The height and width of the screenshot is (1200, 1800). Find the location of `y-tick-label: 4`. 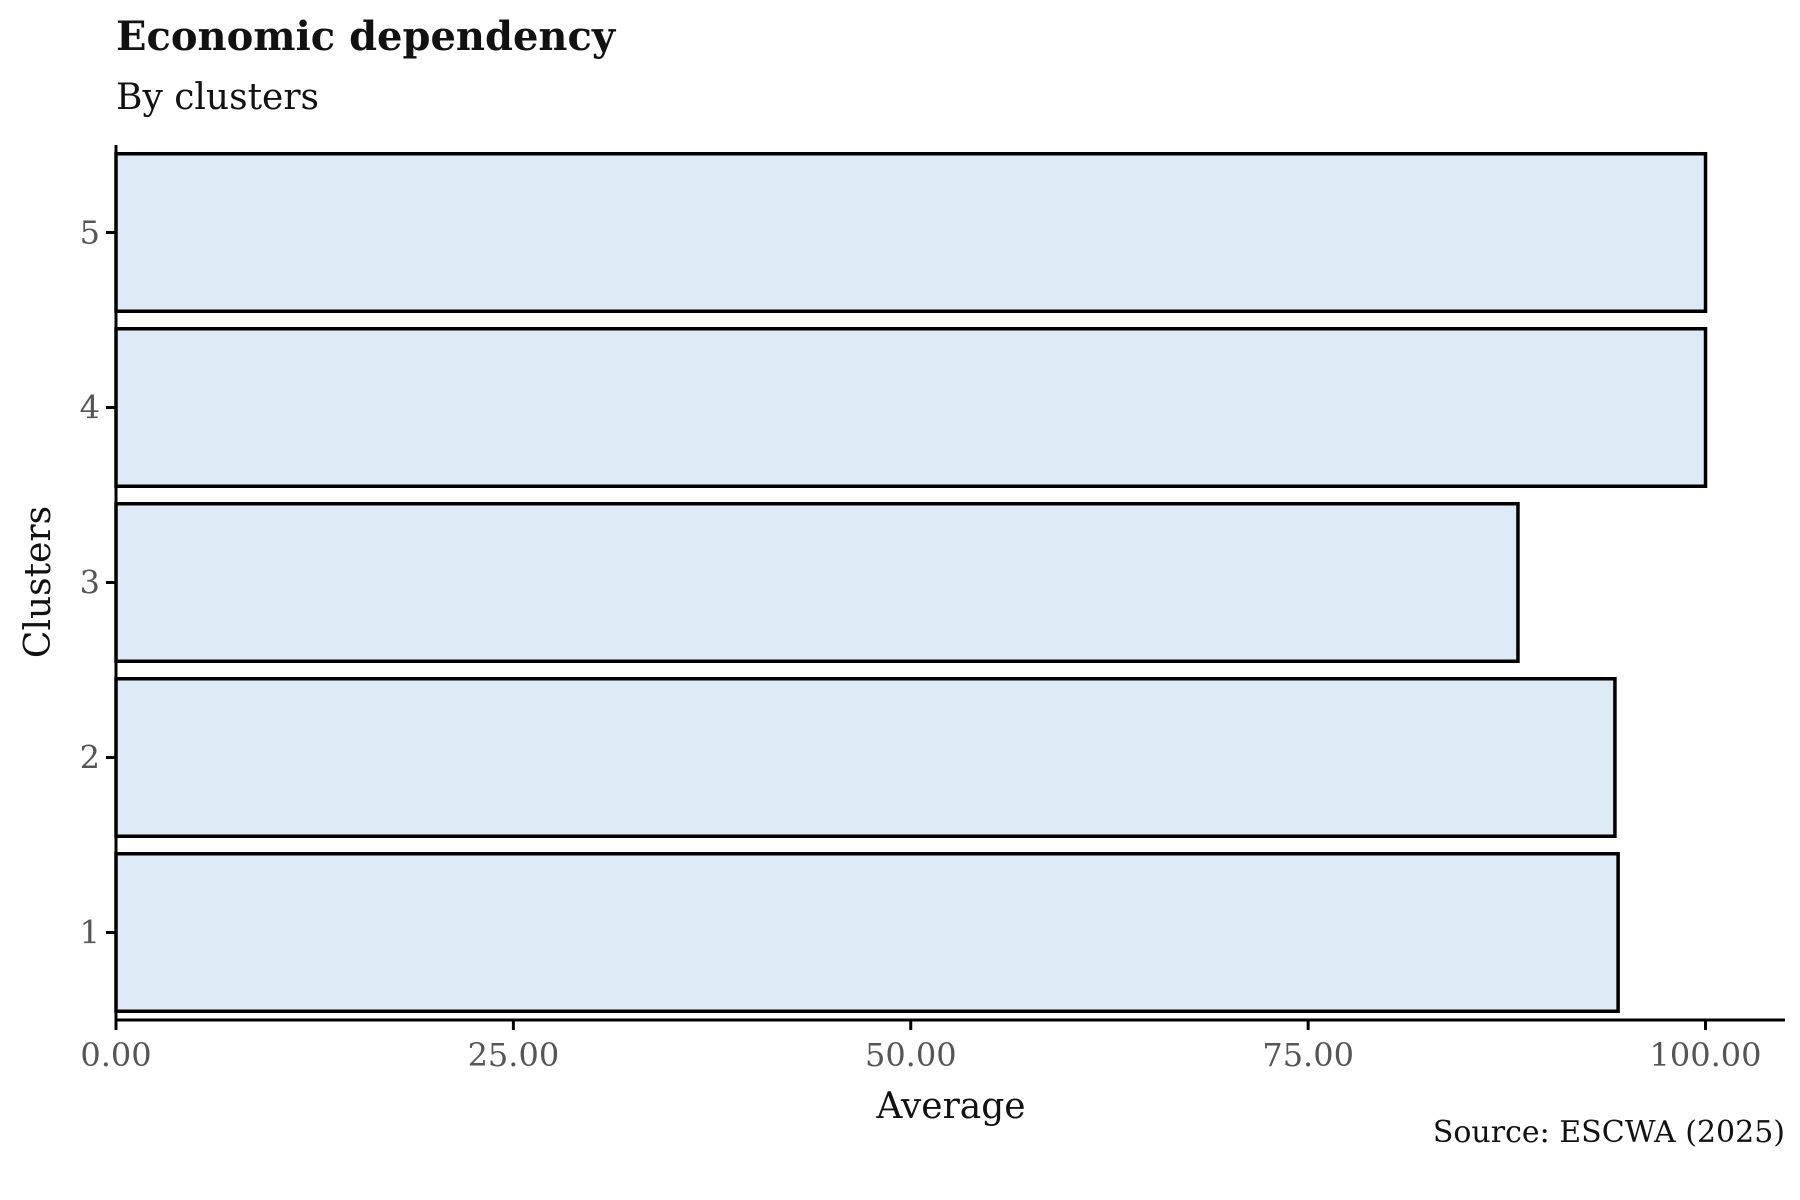

y-tick-label: 4 is located at coordinates (90, 408).